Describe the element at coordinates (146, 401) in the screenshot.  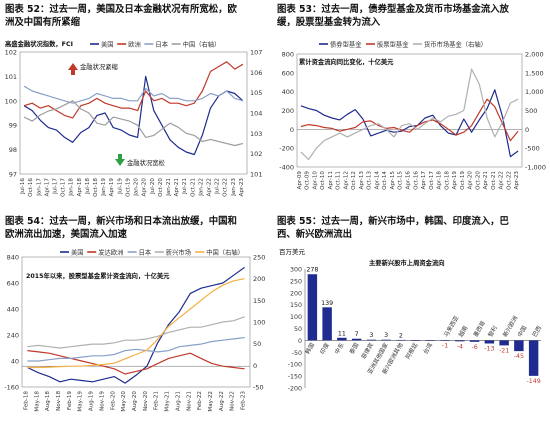
I see `x-tick-label: Nov-20` at that location.